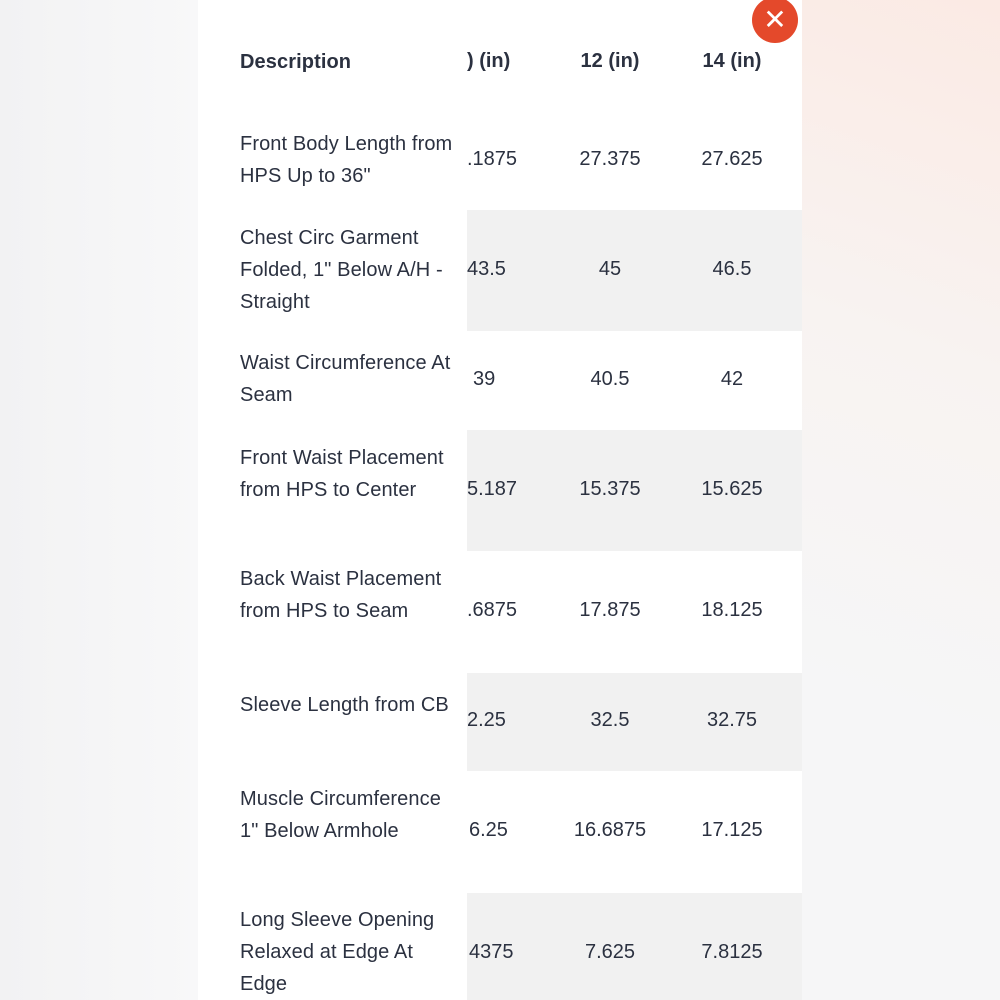 The image size is (1000, 1000). Describe the element at coordinates (732, 61) in the screenshot. I see `header-size-14: 14 (in)` at that location.